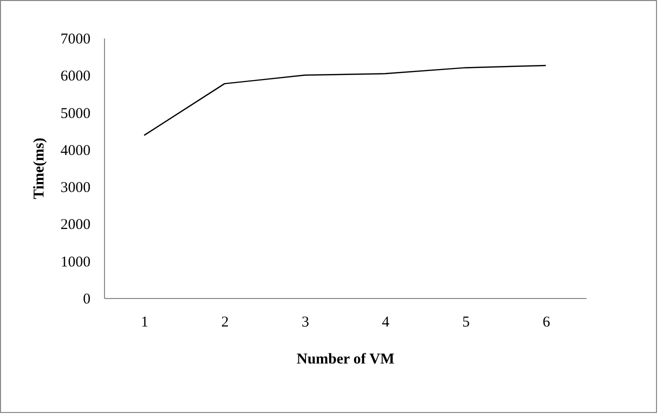 The image size is (659, 415). What do you see at coordinates (75, 76) in the screenshot?
I see `y-tick-label: 6000` at bounding box center [75, 76].